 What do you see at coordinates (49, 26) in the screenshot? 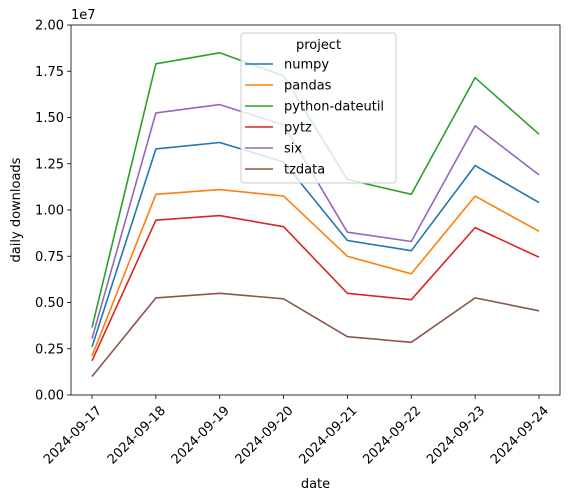
I see `y-tick-label: 2.00` at bounding box center [49, 26].